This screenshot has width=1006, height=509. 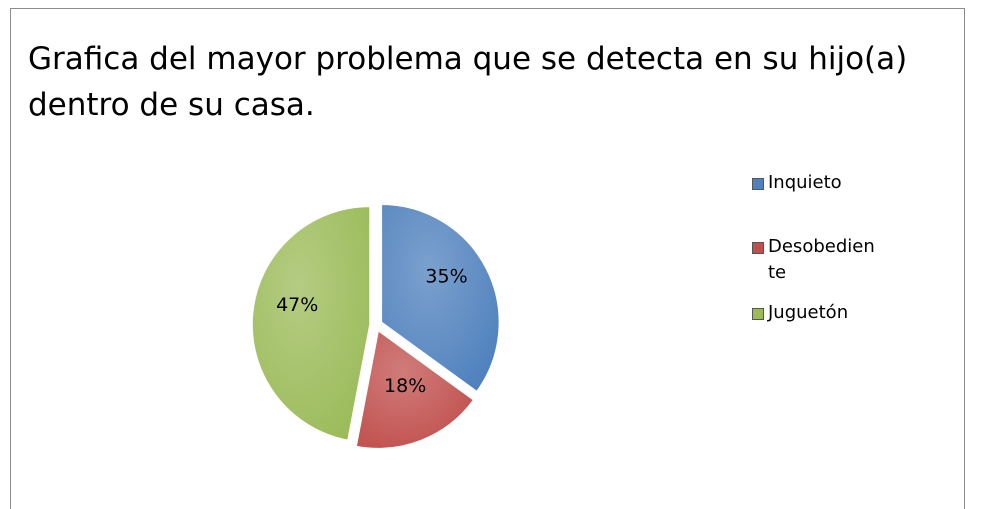 I want to click on data-label: 18%, so click(x=405, y=386).